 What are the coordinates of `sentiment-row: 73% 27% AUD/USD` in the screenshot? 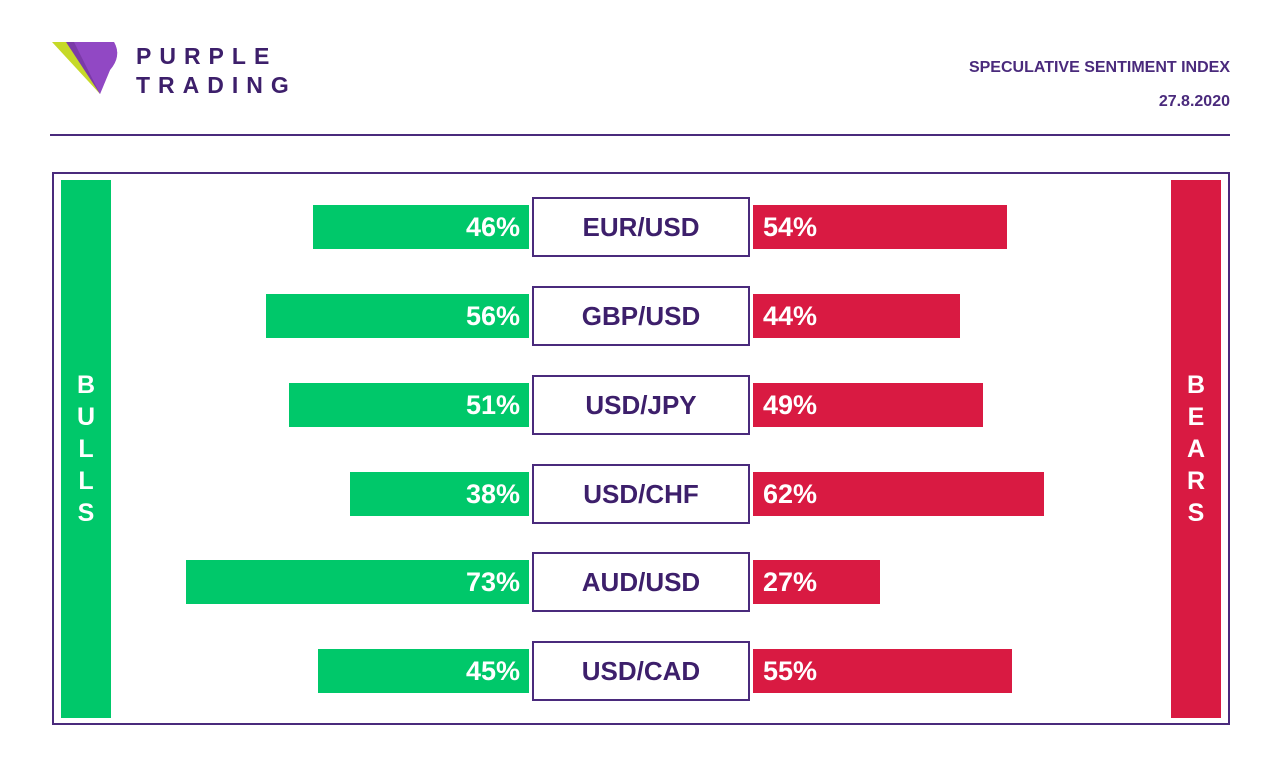 It's located at (640, 582).